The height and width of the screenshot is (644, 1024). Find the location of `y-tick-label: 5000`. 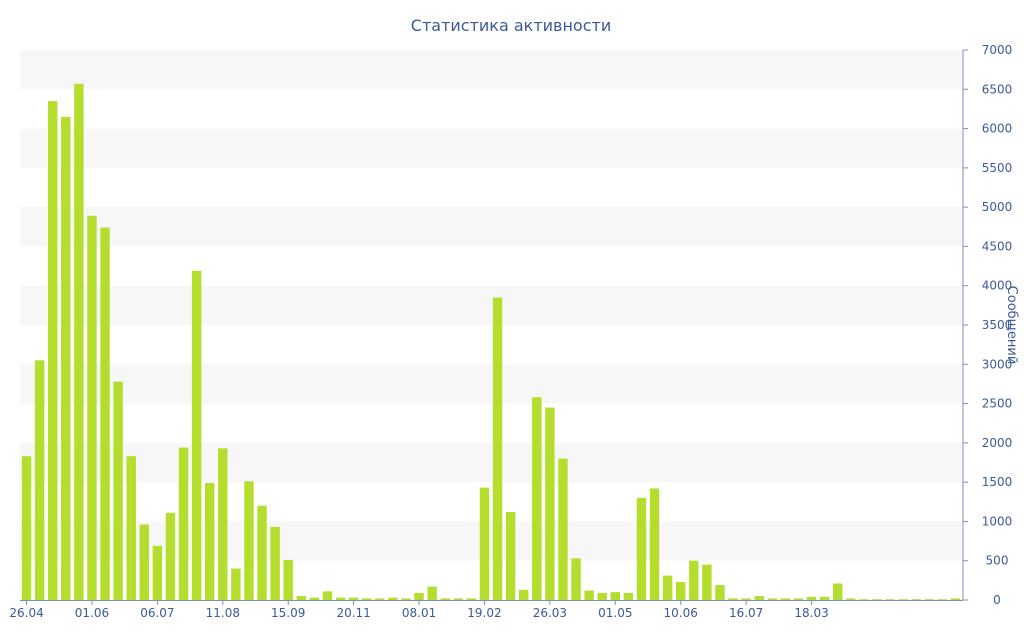

y-tick-label: 5000 is located at coordinates (997, 207).